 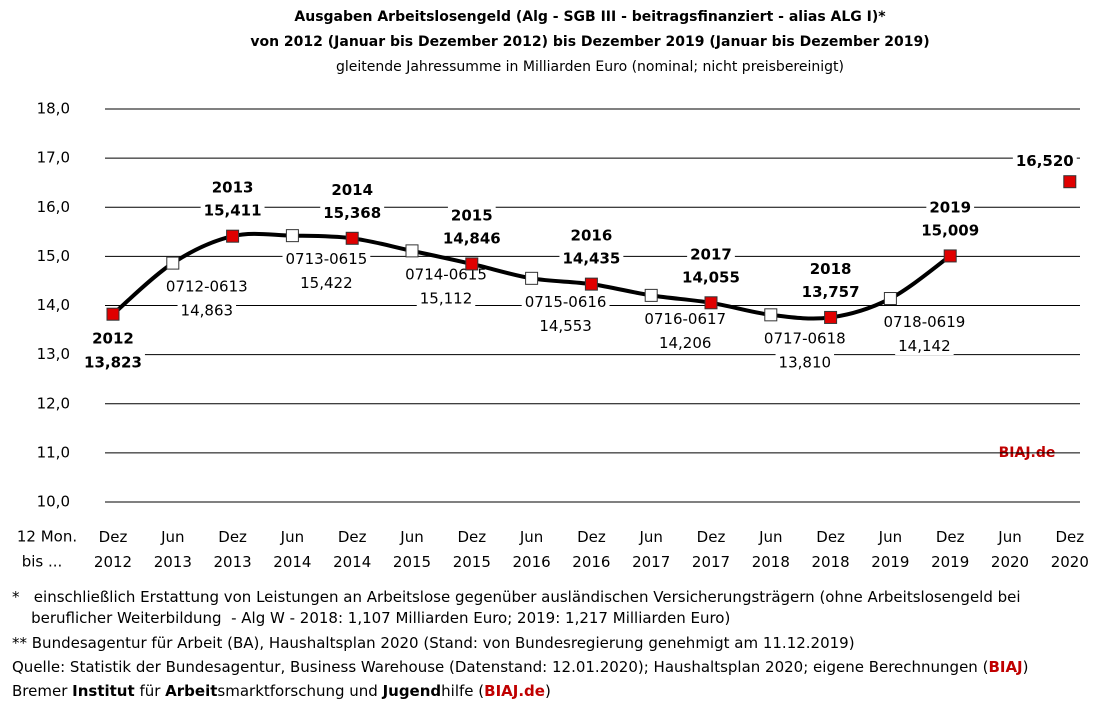 What do you see at coordinates (53, 452) in the screenshot?
I see `y-tick-label: 11,0` at bounding box center [53, 452].